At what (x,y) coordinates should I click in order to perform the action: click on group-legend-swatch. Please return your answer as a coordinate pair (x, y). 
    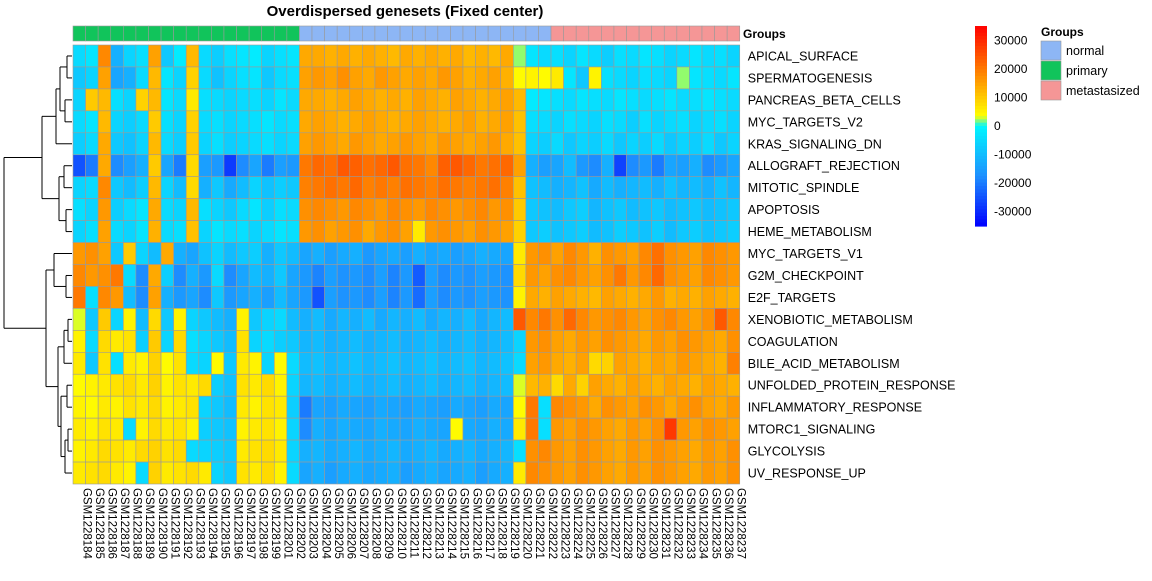
    Looking at the image, I should click on (1051, 70).